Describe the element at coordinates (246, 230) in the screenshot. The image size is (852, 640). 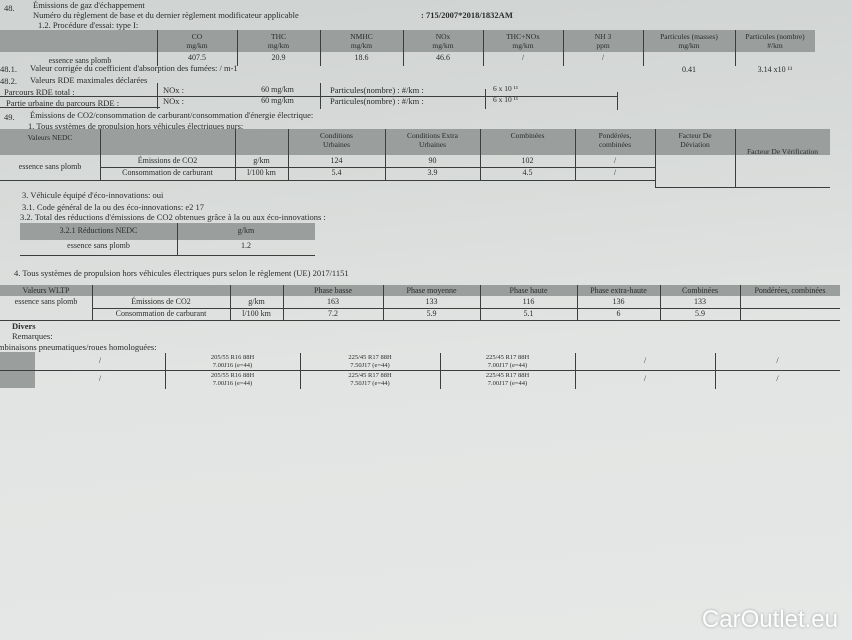
I see `column-header: g/km` at that location.